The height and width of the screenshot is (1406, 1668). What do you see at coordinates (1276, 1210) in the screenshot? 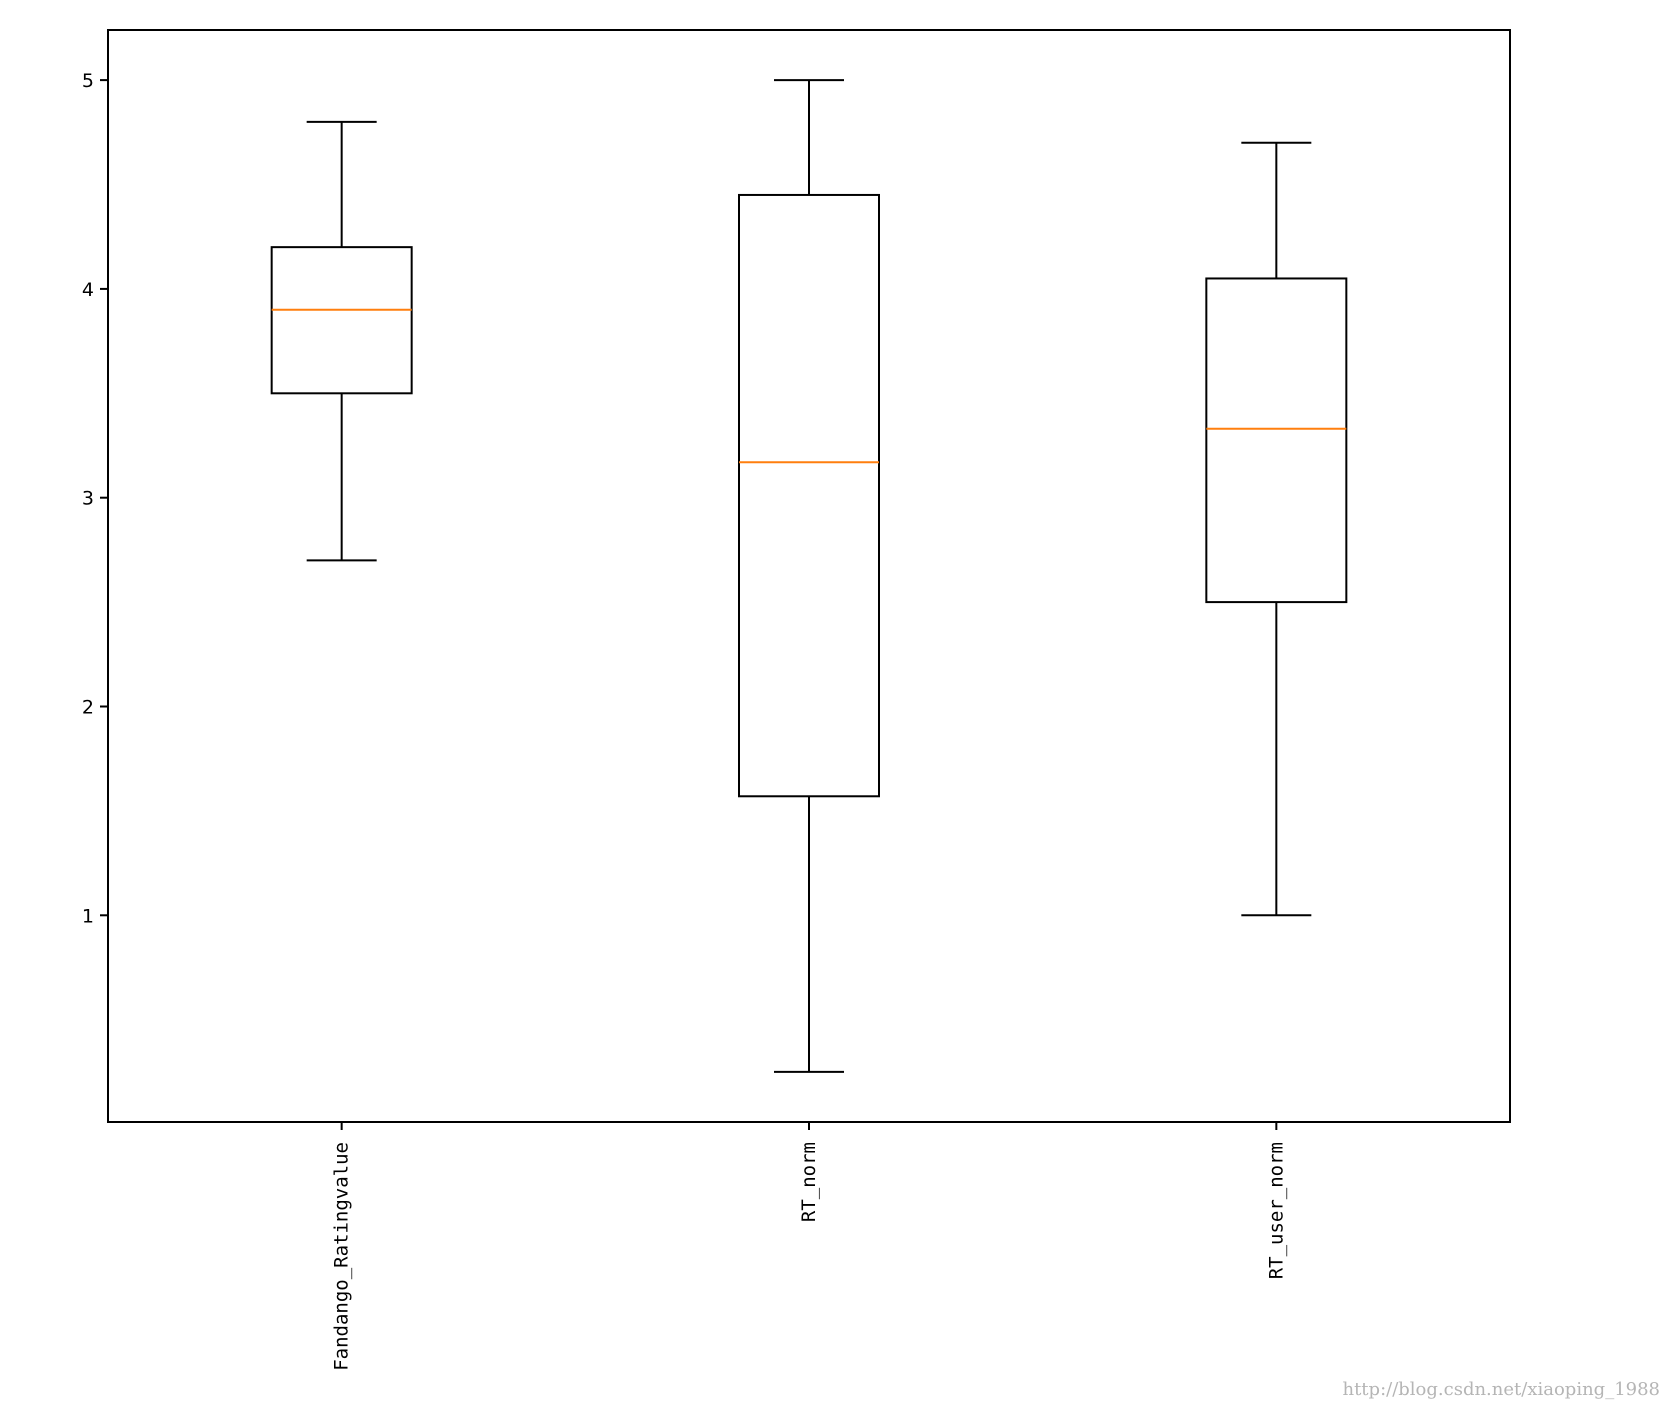
I see `x-tick-label: RT_user_norm` at bounding box center [1276, 1210].